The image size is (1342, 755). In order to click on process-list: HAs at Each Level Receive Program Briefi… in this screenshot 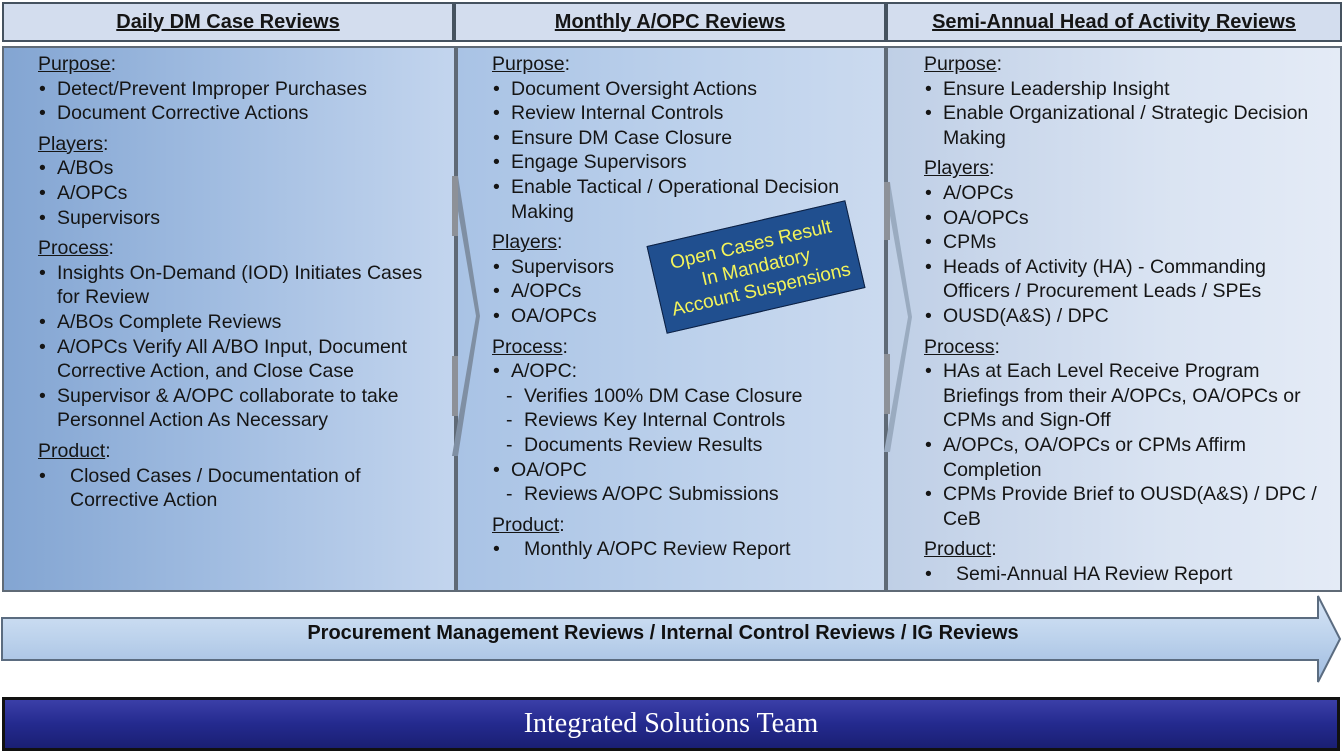, I will do `click(1126, 445)`.